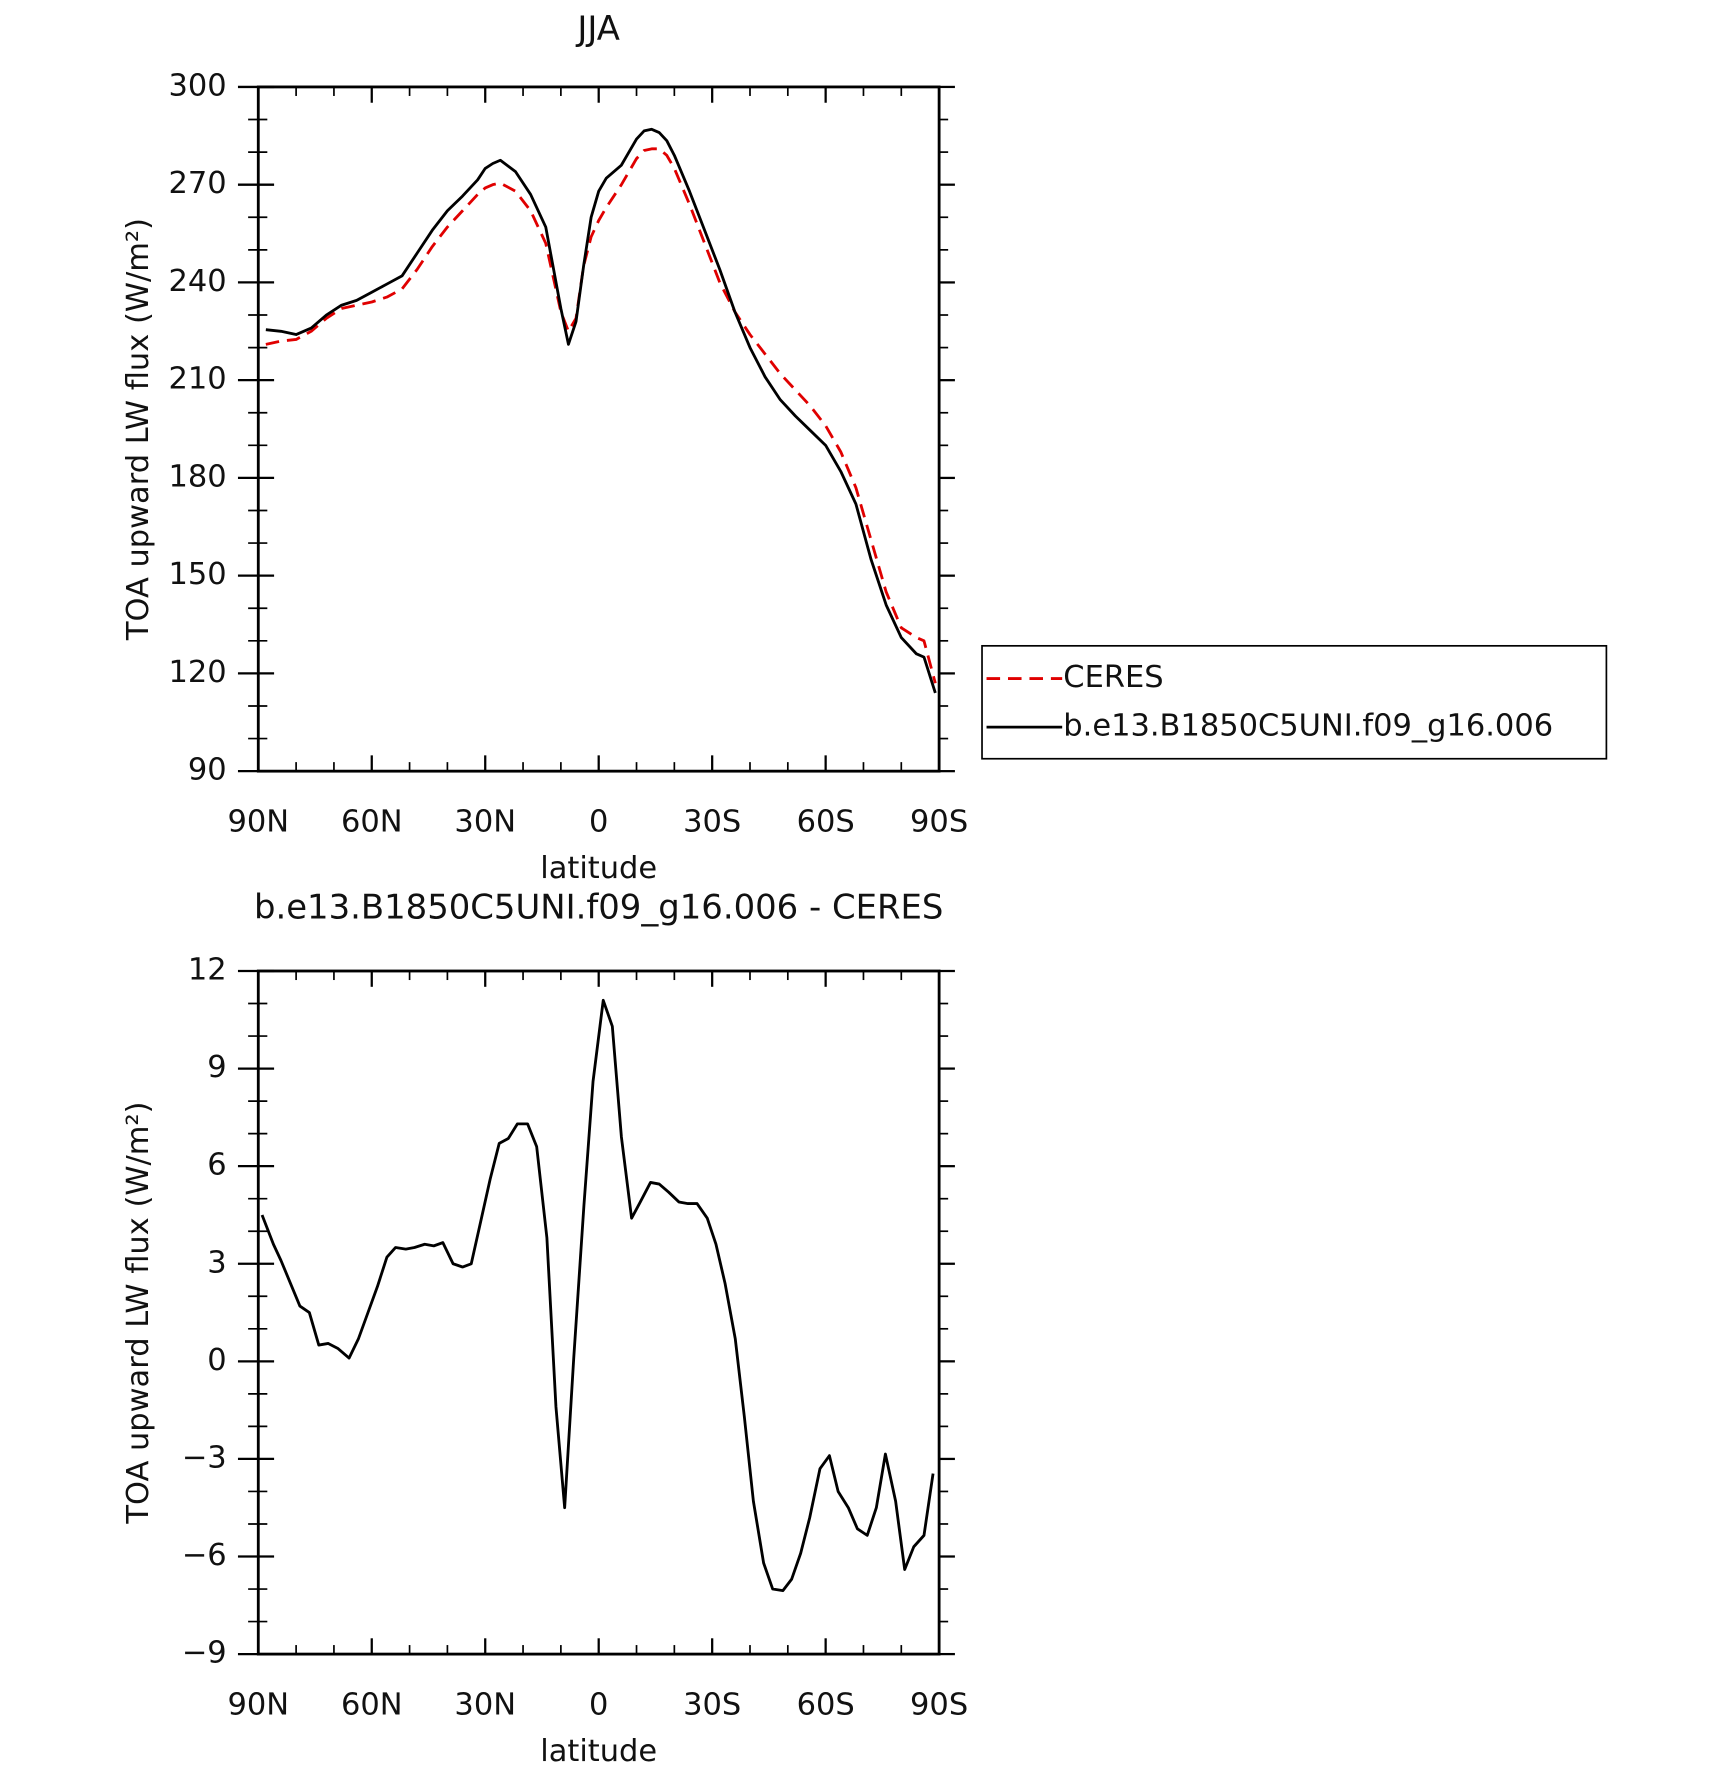 Image resolution: width=1710 pixels, height=1767 pixels. Describe the element at coordinates (198, 183) in the screenshot. I see `y-tick-label: 270` at that location.